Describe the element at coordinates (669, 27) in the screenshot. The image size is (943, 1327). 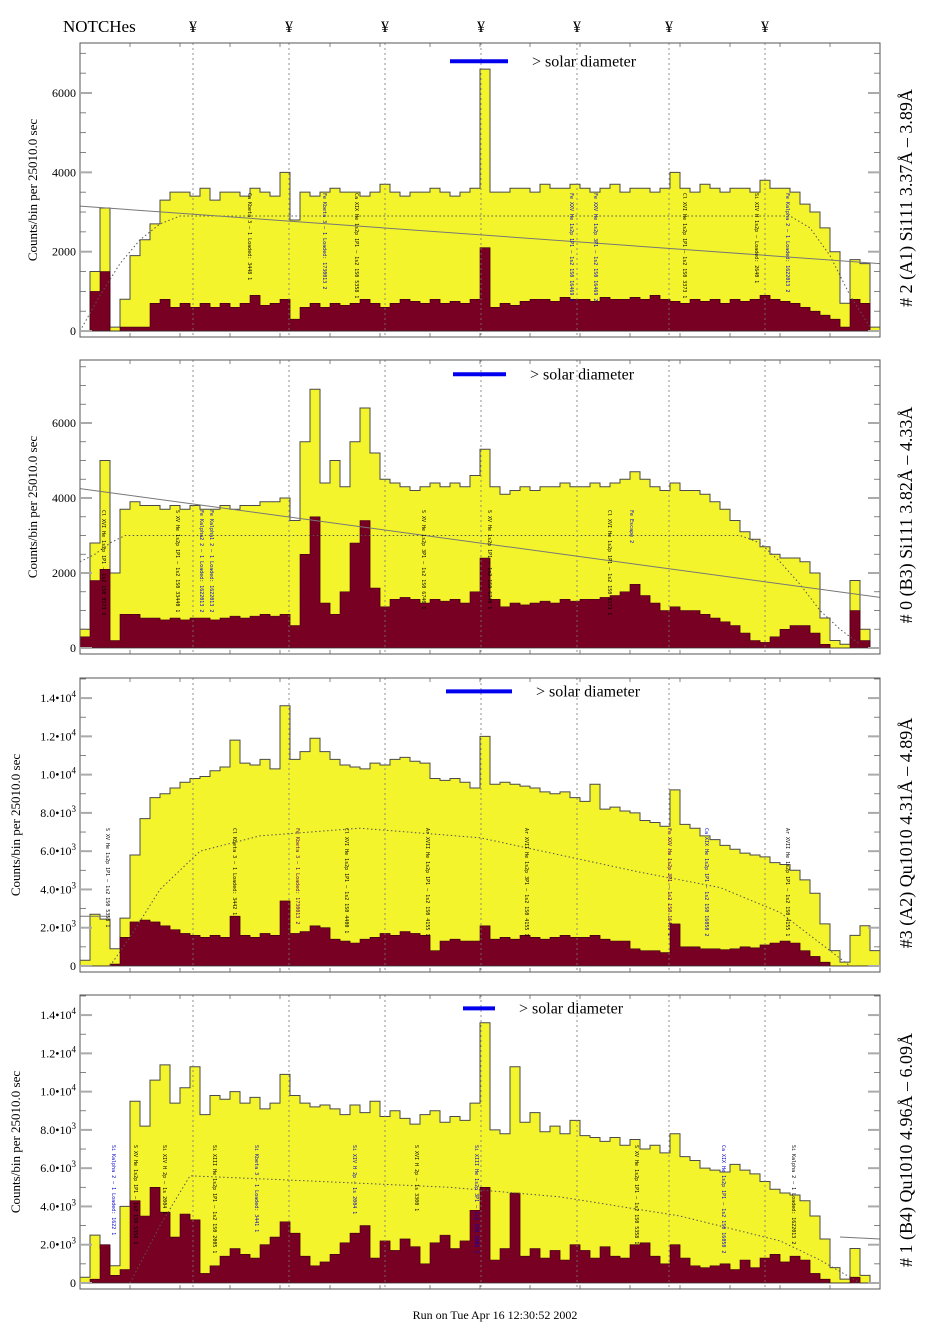
I see `notch-marker: ¥` at that location.